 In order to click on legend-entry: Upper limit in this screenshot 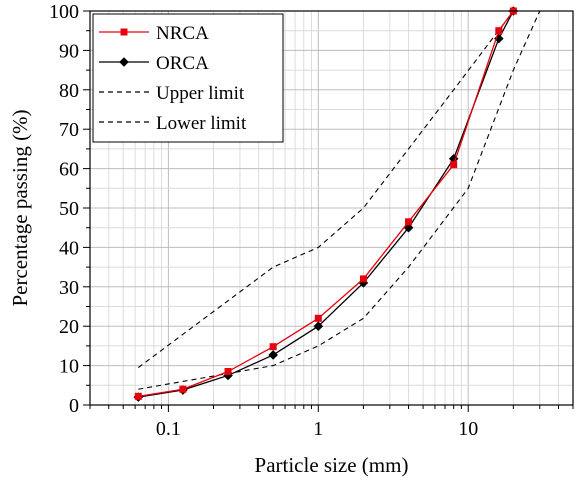, I will do `click(172, 93)`.